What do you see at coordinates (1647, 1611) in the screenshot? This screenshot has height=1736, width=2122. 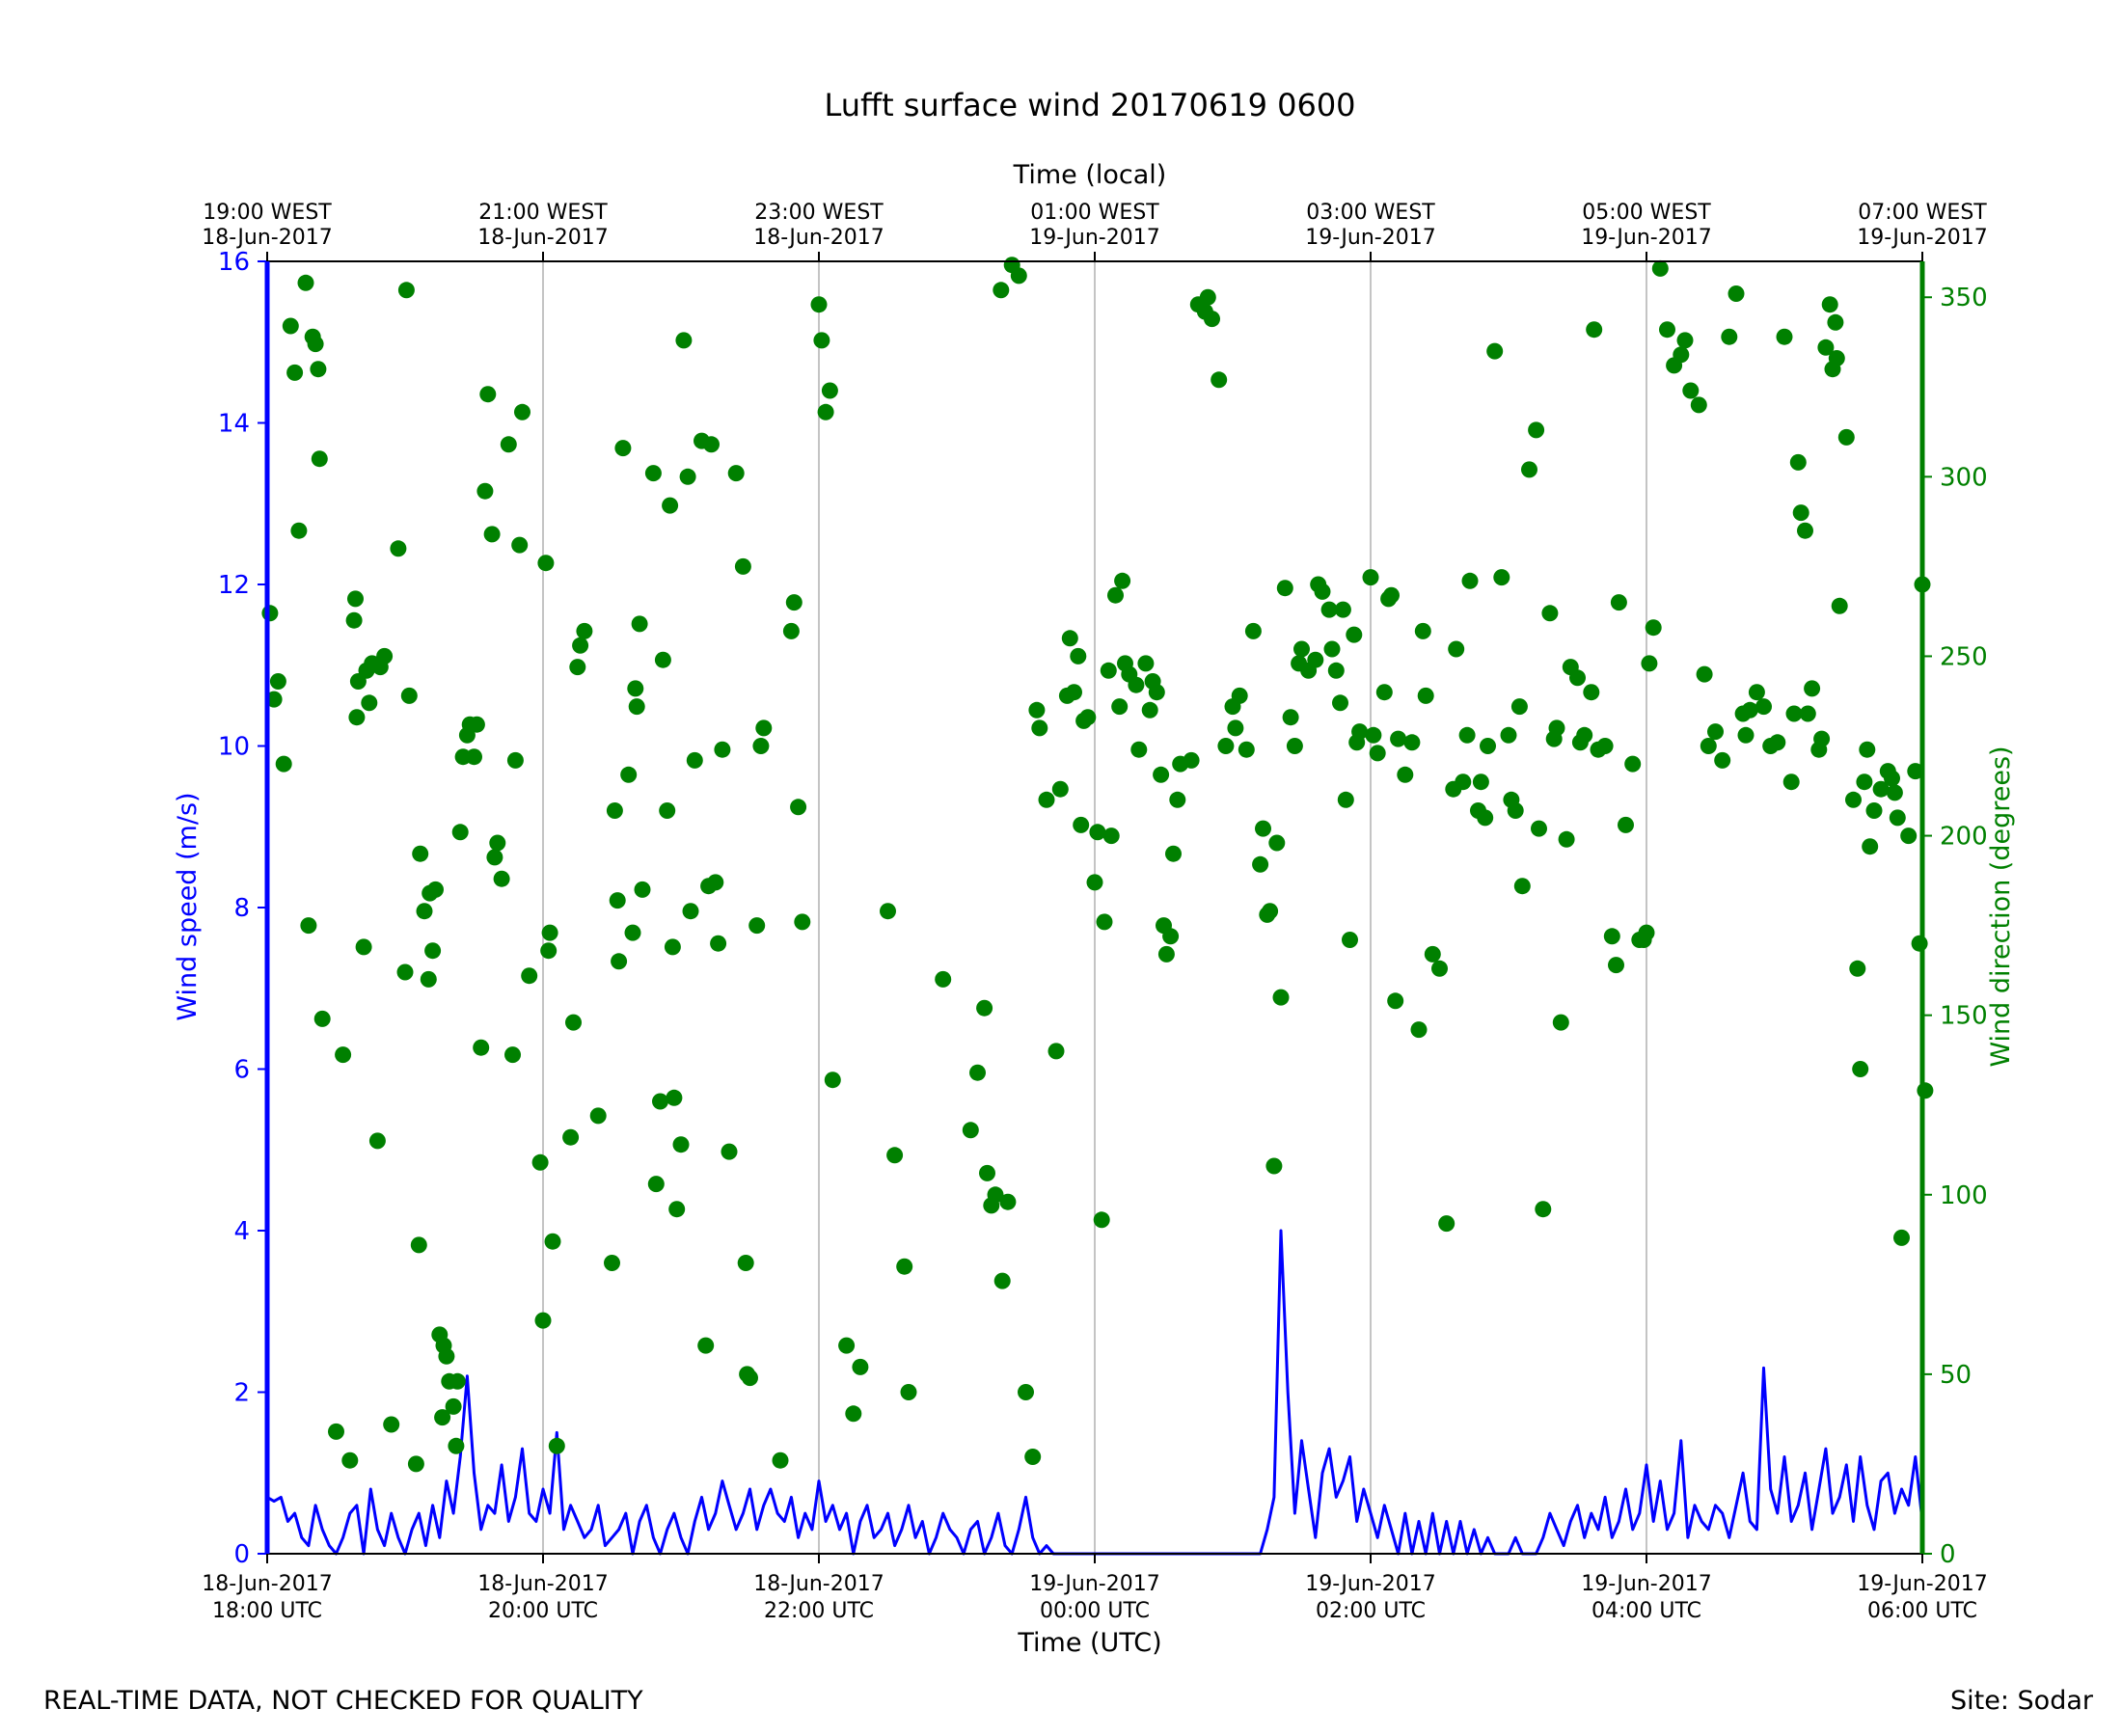 I see `bottom-tick-time: 04:00 UTC` at bounding box center [1647, 1611].